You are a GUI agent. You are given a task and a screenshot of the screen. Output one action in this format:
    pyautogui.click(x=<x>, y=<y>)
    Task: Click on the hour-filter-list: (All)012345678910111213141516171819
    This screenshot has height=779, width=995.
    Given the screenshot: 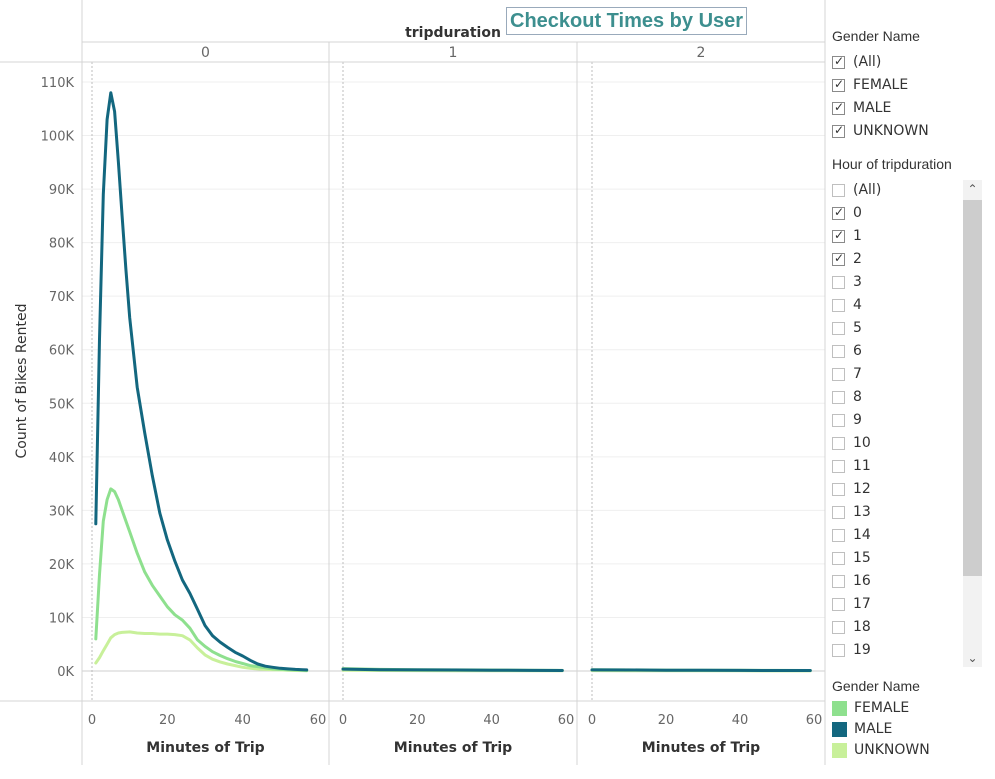 What is the action you would take?
    pyautogui.click(x=897, y=423)
    